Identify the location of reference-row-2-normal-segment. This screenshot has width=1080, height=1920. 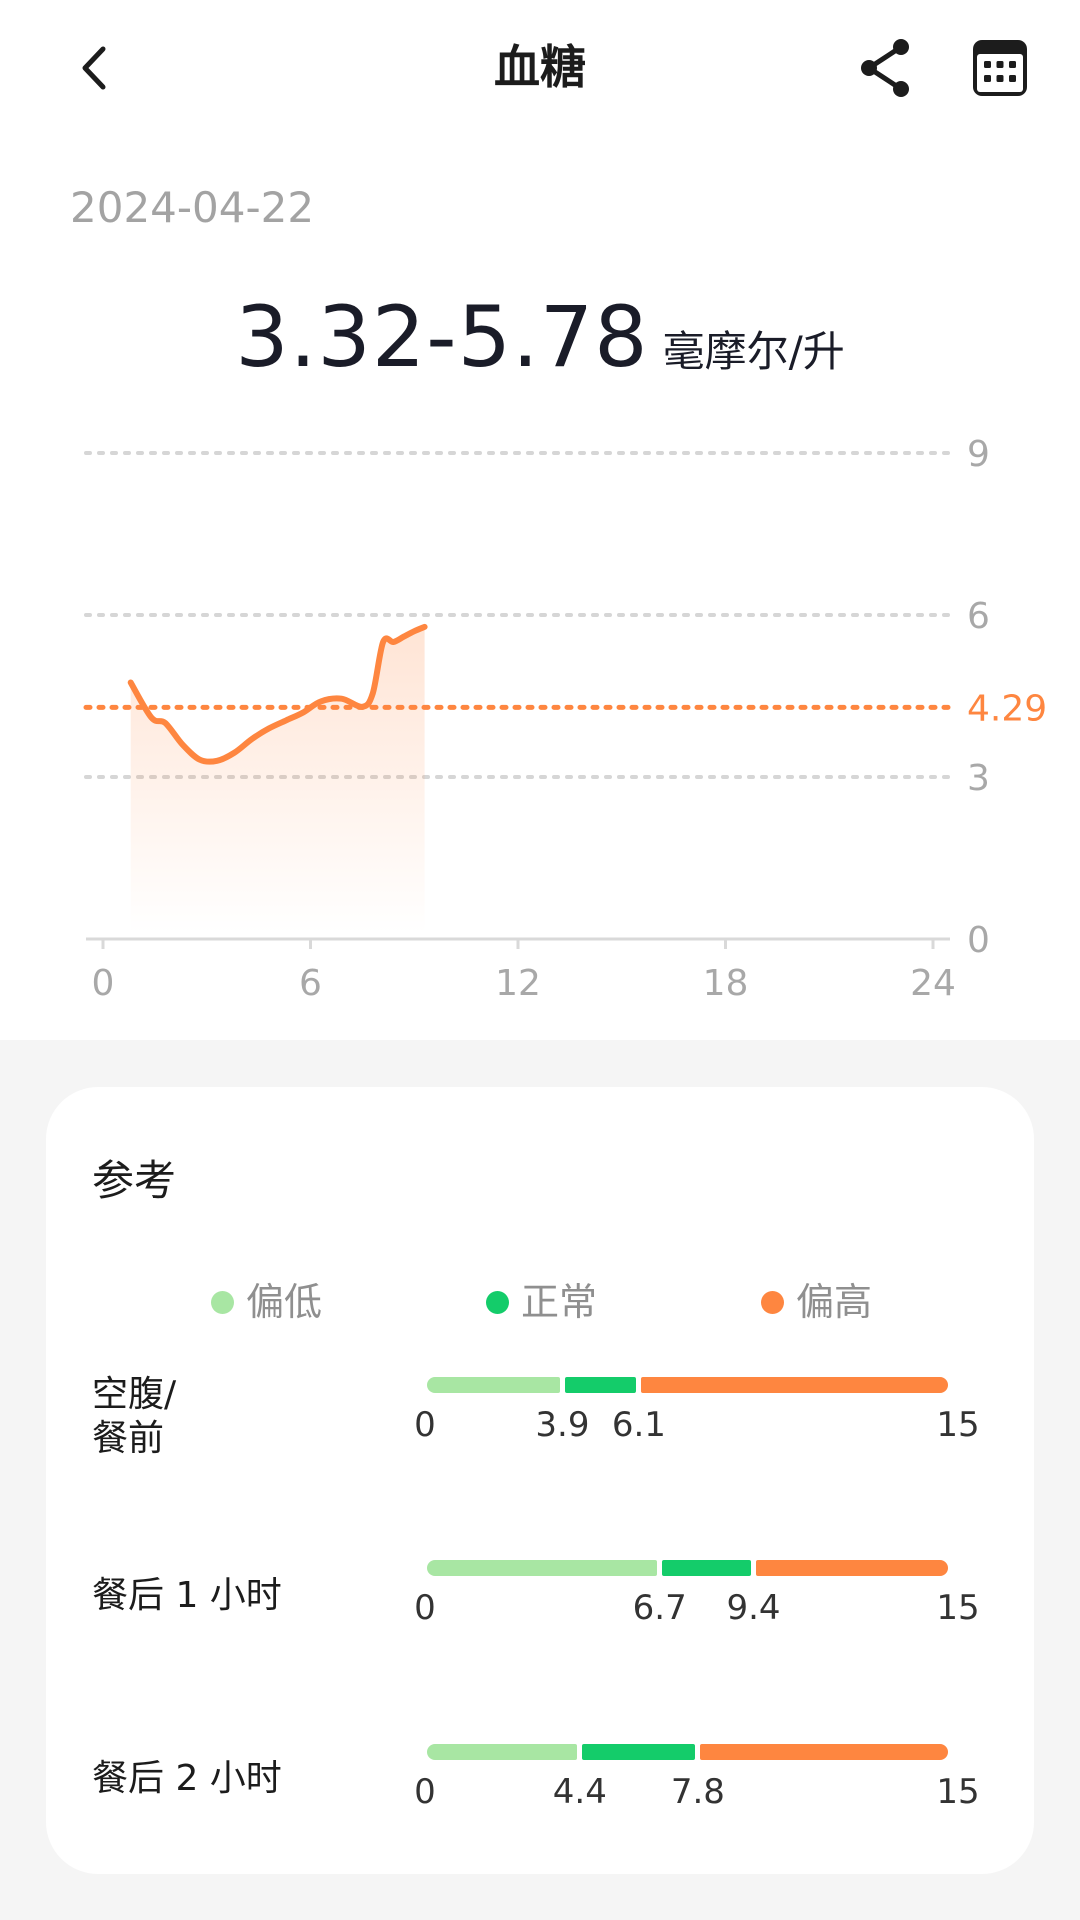
(639, 1752).